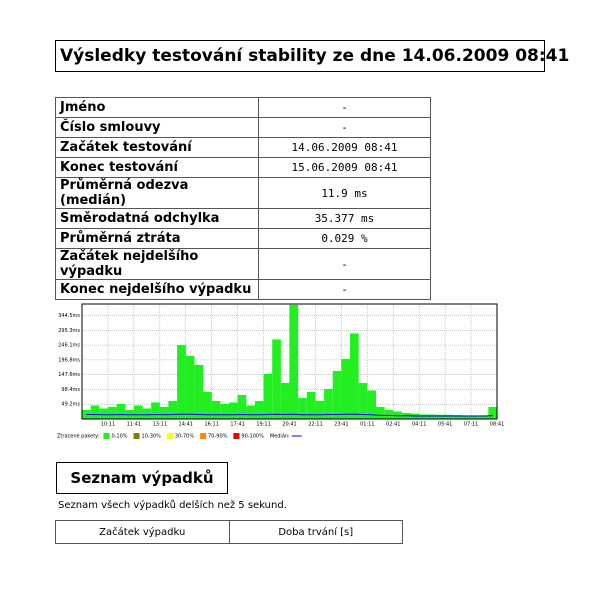  Describe the element at coordinates (419, 425) in the screenshot. I see `x-tick-label: 04:11` at that location.